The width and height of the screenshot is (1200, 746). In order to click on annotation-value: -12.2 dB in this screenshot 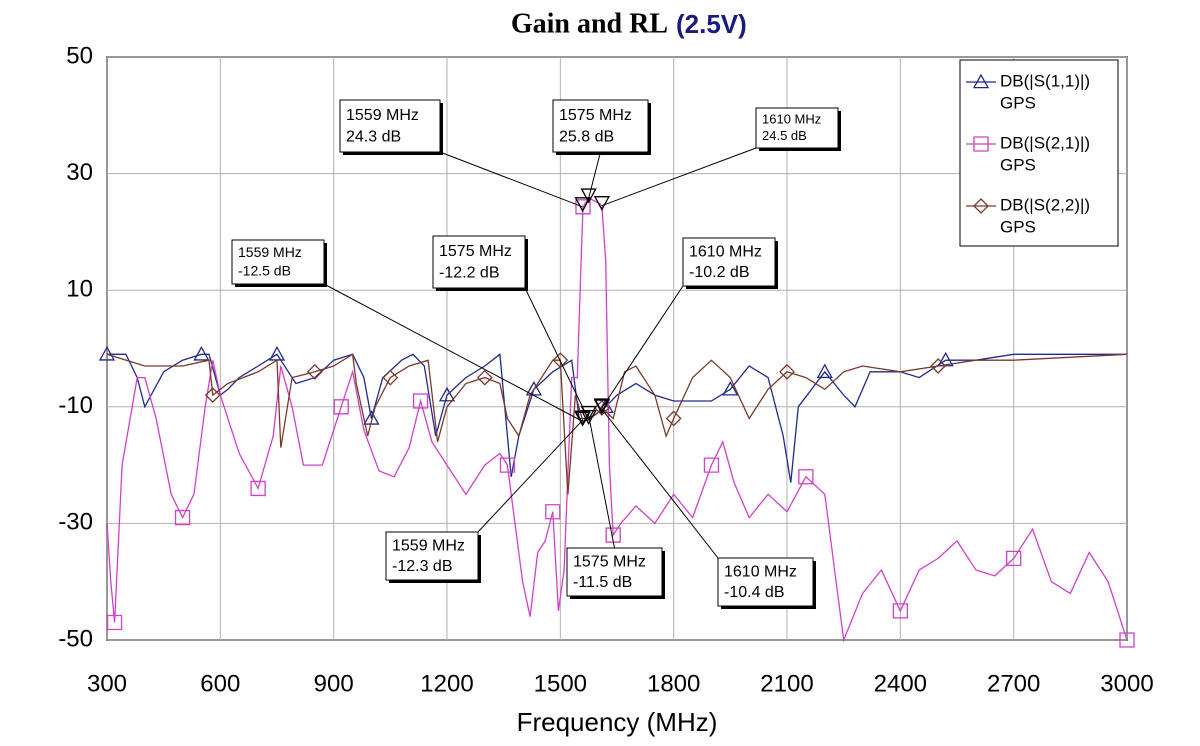, I will do `click(469, 273)`.